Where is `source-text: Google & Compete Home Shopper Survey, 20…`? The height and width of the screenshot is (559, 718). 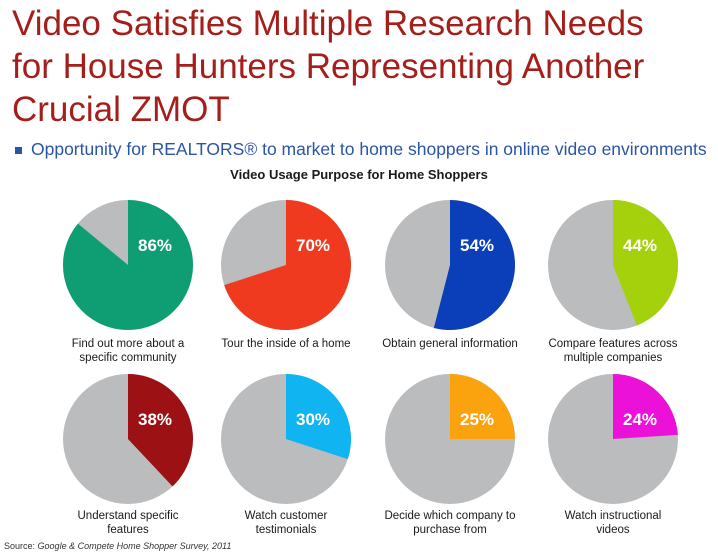
source-text: Google & Compete Home Shopper Survey, 20… is located at coordinates (134, 546).